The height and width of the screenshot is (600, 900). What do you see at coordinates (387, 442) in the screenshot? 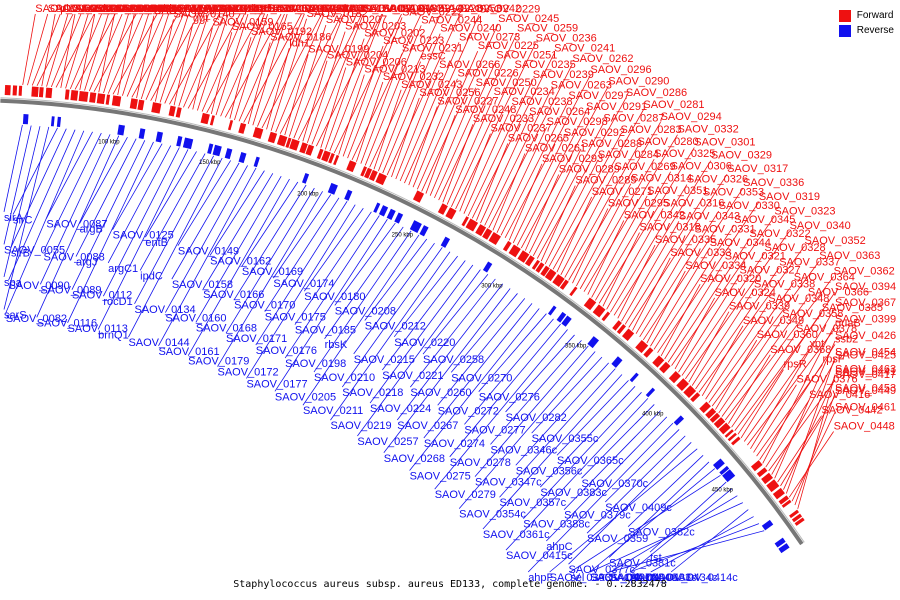
I see `feature-label: SAOV_0257` at bounding box center [387, 442].